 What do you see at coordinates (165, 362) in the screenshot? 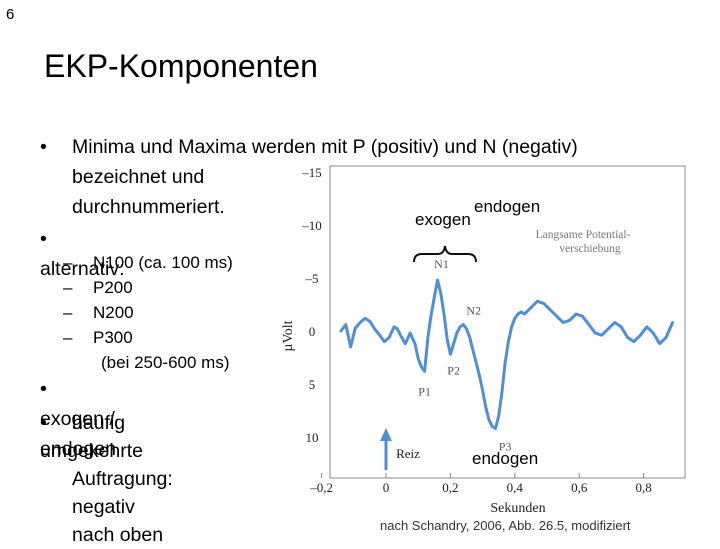
I see `sub-bullet-text: (bei 250-600 ms)` at bounding box center [165, 362].